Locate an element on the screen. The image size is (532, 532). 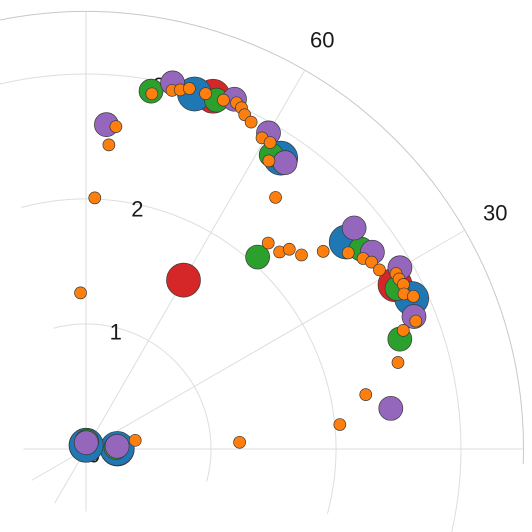
radial-tick-label: 1 is located at coordinates (116, 331).